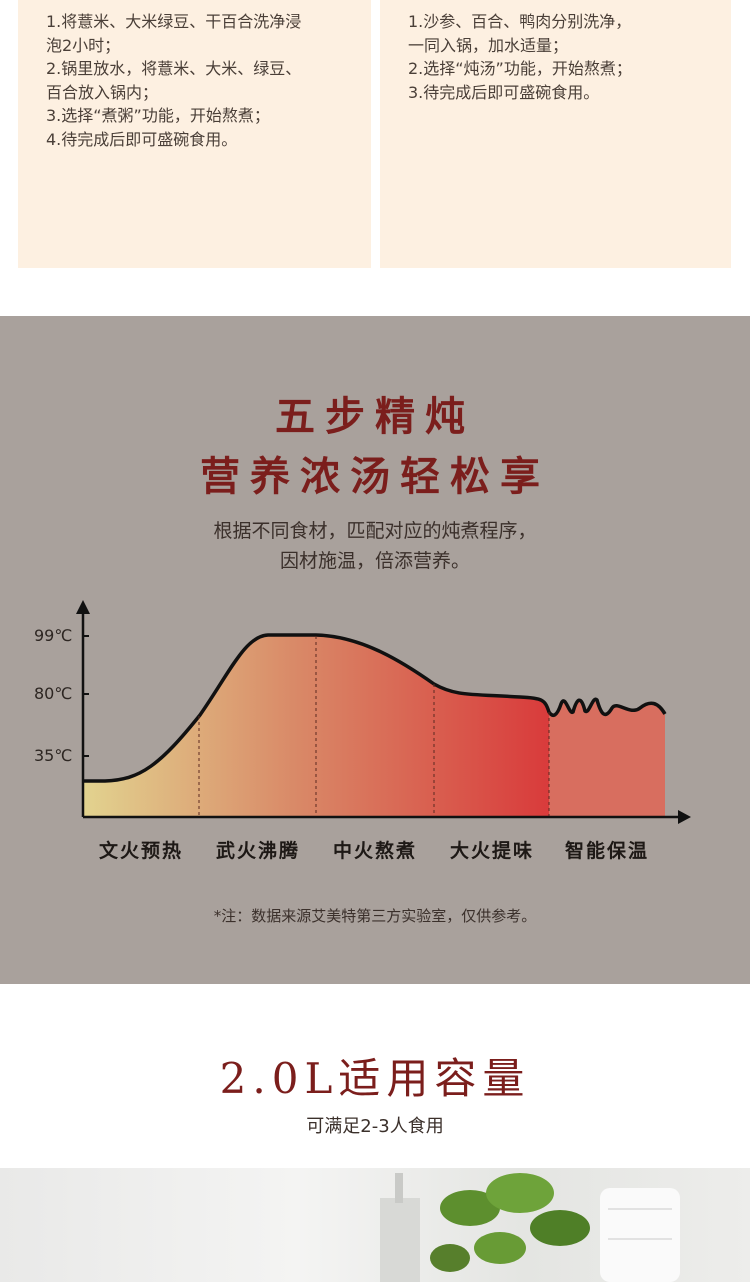  Describe the element at coordinates (374, 851) in the screenshot. I see `stage-label: 中火熬煮` at that location.